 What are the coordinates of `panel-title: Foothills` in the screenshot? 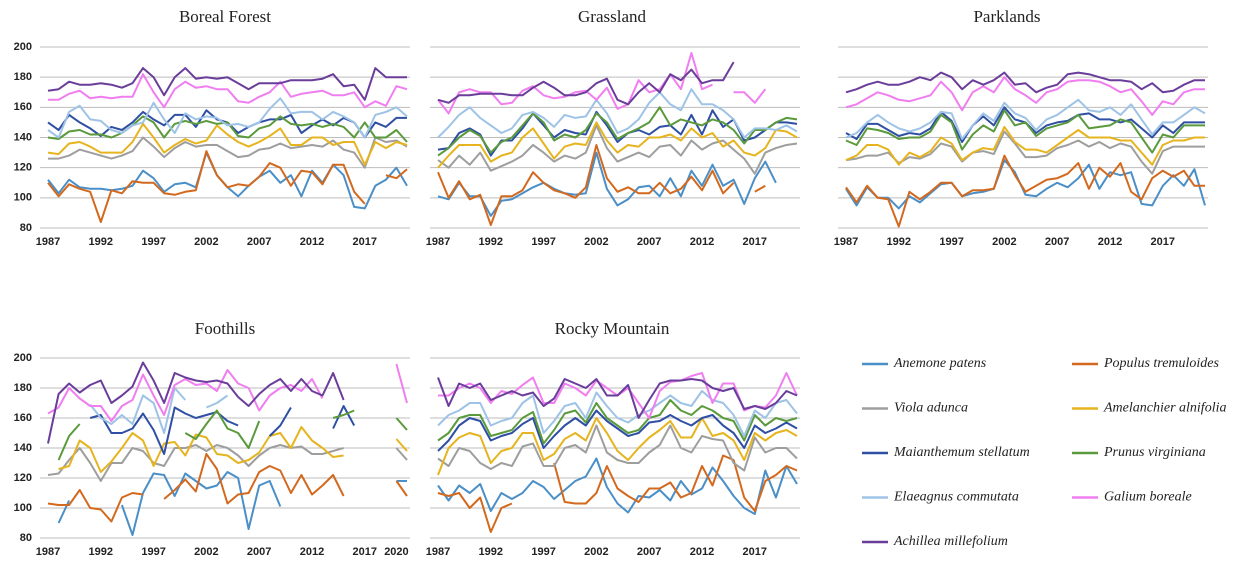 It's located at (225, 328).